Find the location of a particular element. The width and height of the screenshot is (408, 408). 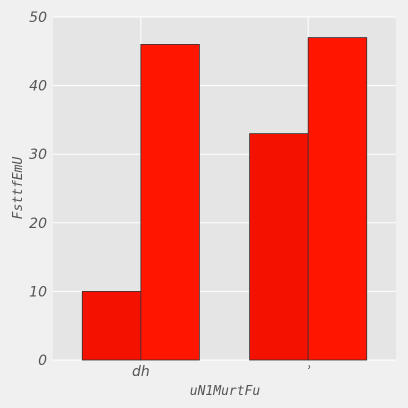

x-tick-label: dh is located at coordinates (141, 372).